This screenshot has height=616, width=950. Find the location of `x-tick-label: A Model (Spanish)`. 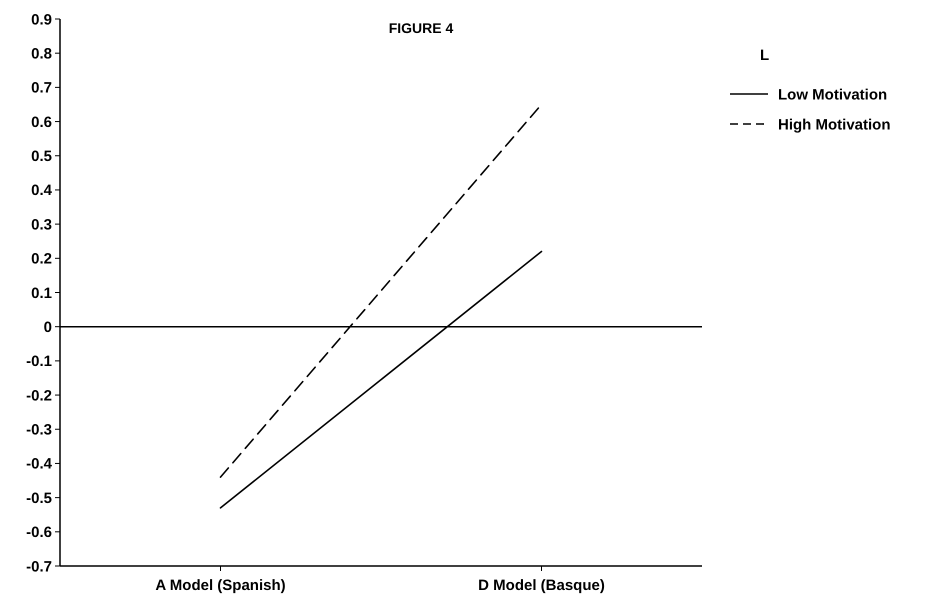

x-tick-label: A Model (Spanish) is located at coordinates (220, 585).